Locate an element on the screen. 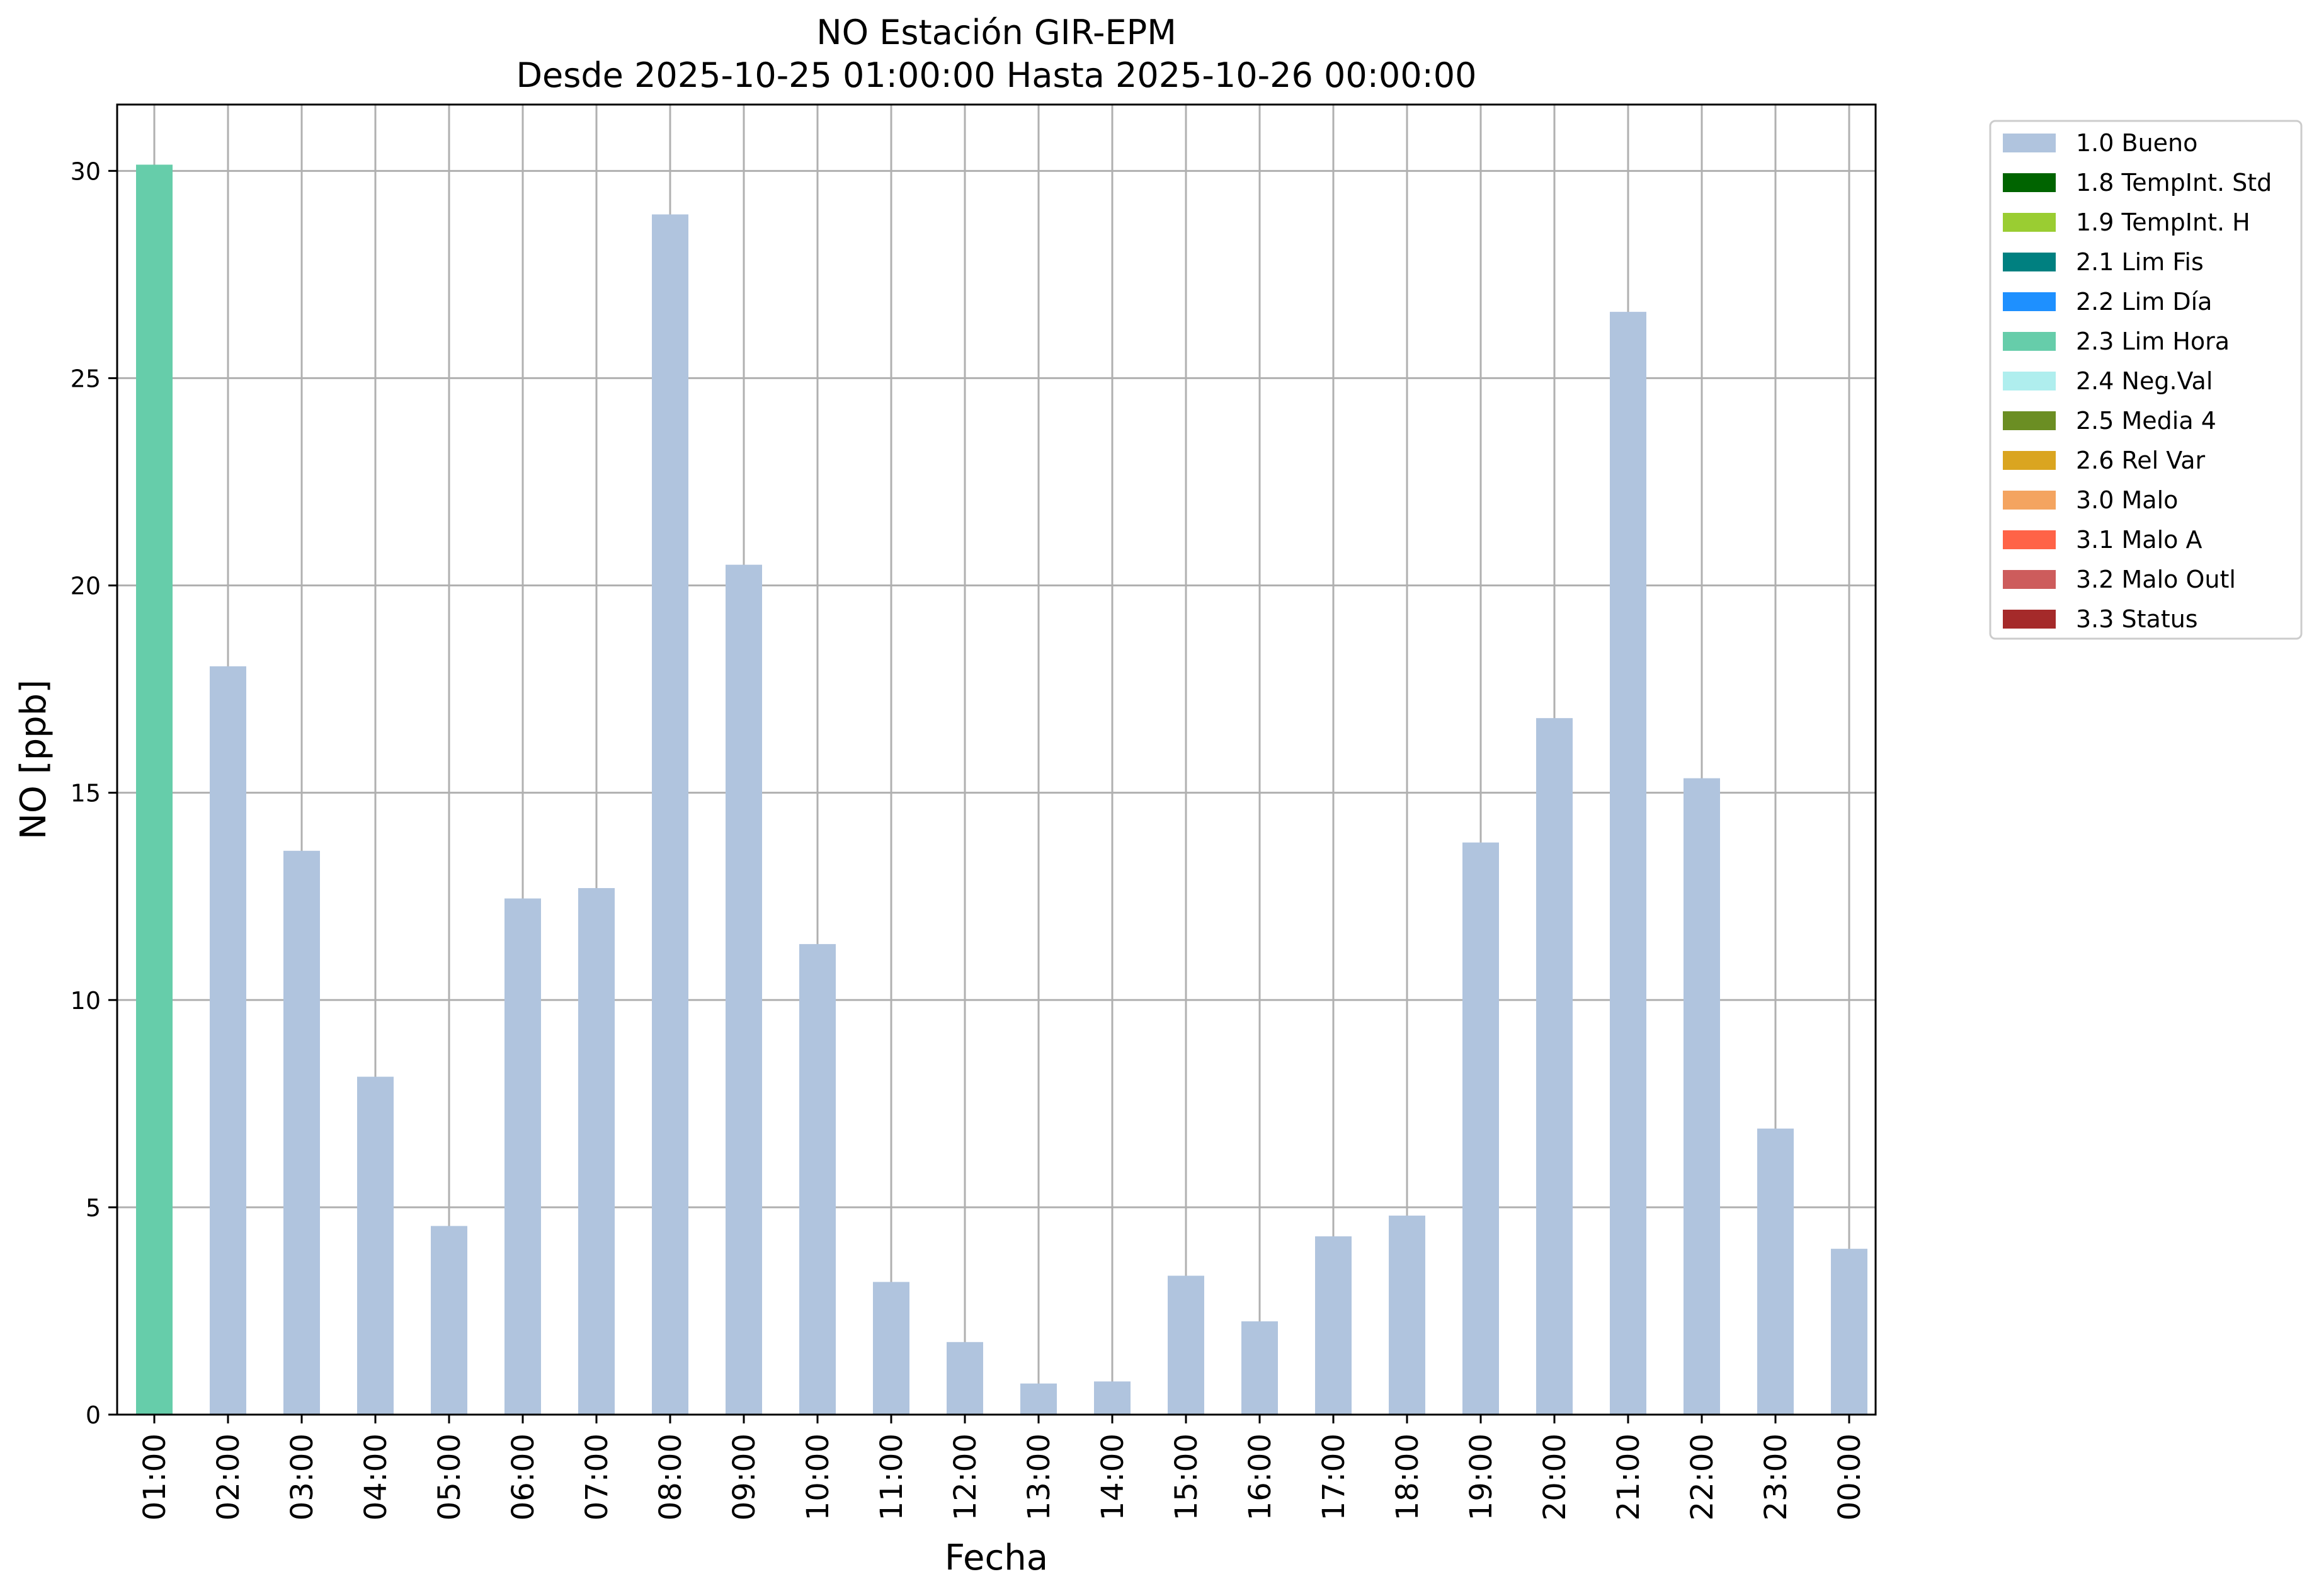  x-tick-label: 17:00 is located at coordinates (1334, 1477).